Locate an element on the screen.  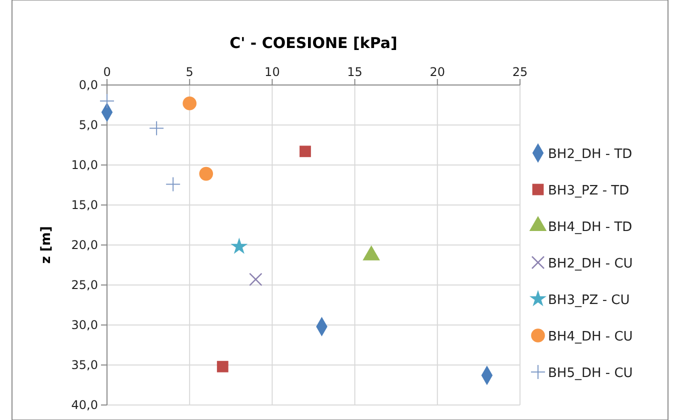
legend-label: BH3_PZ - CU is located at coordinates (589, 300).